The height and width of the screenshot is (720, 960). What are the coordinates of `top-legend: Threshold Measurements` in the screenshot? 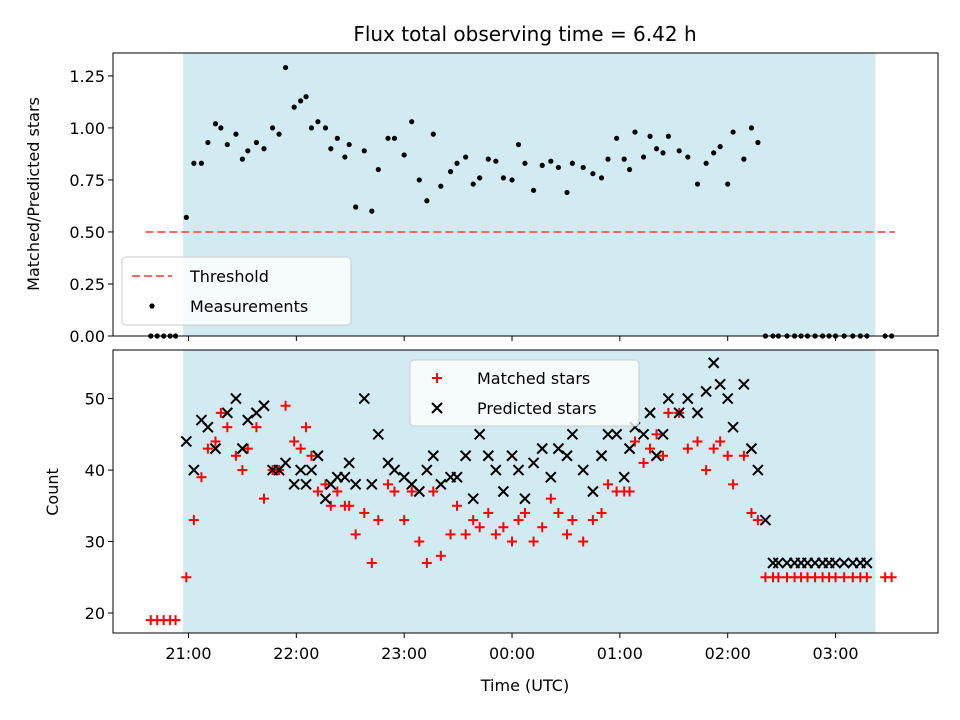 It's located at (236, 291).